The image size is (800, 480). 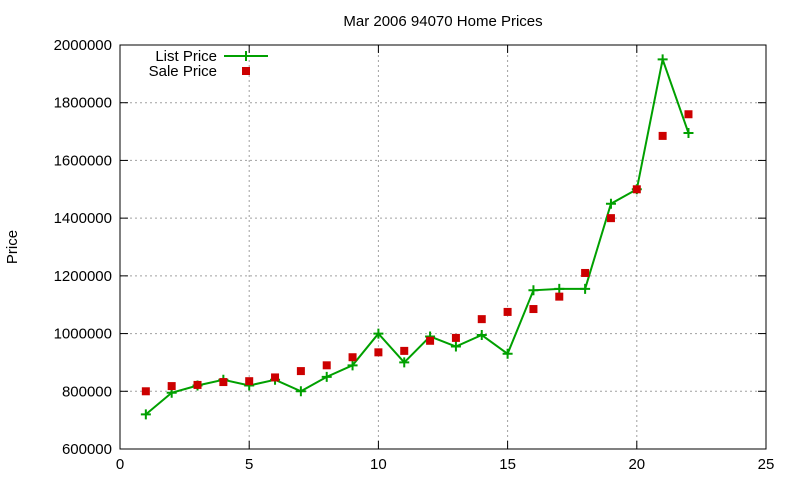 What do you see at coordinates (120, 464) in the screenshot?
I see `x-tick-label: 0` at bounding box center [120, 464].